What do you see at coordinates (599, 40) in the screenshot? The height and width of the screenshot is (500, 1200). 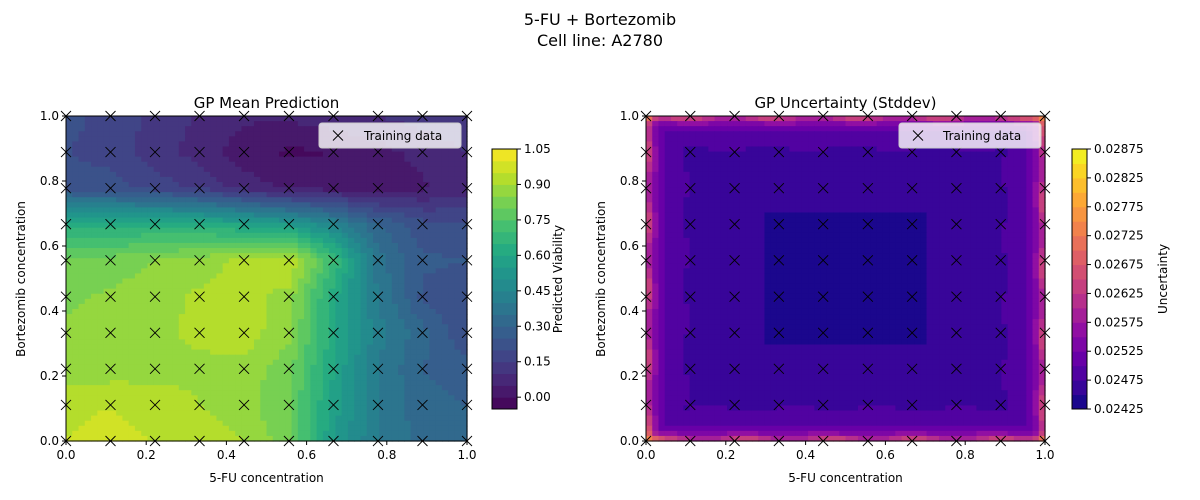 I see `figure-title-line2: Cell line: A2780` at bounding box center [599, 40].